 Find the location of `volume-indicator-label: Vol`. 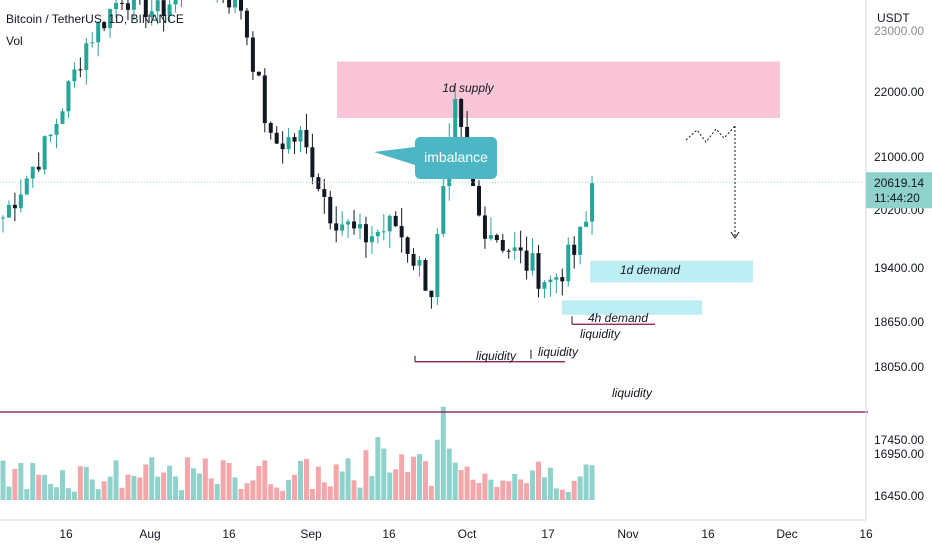

volume-indicator-label: Vol is located at coordinates (14, 41).